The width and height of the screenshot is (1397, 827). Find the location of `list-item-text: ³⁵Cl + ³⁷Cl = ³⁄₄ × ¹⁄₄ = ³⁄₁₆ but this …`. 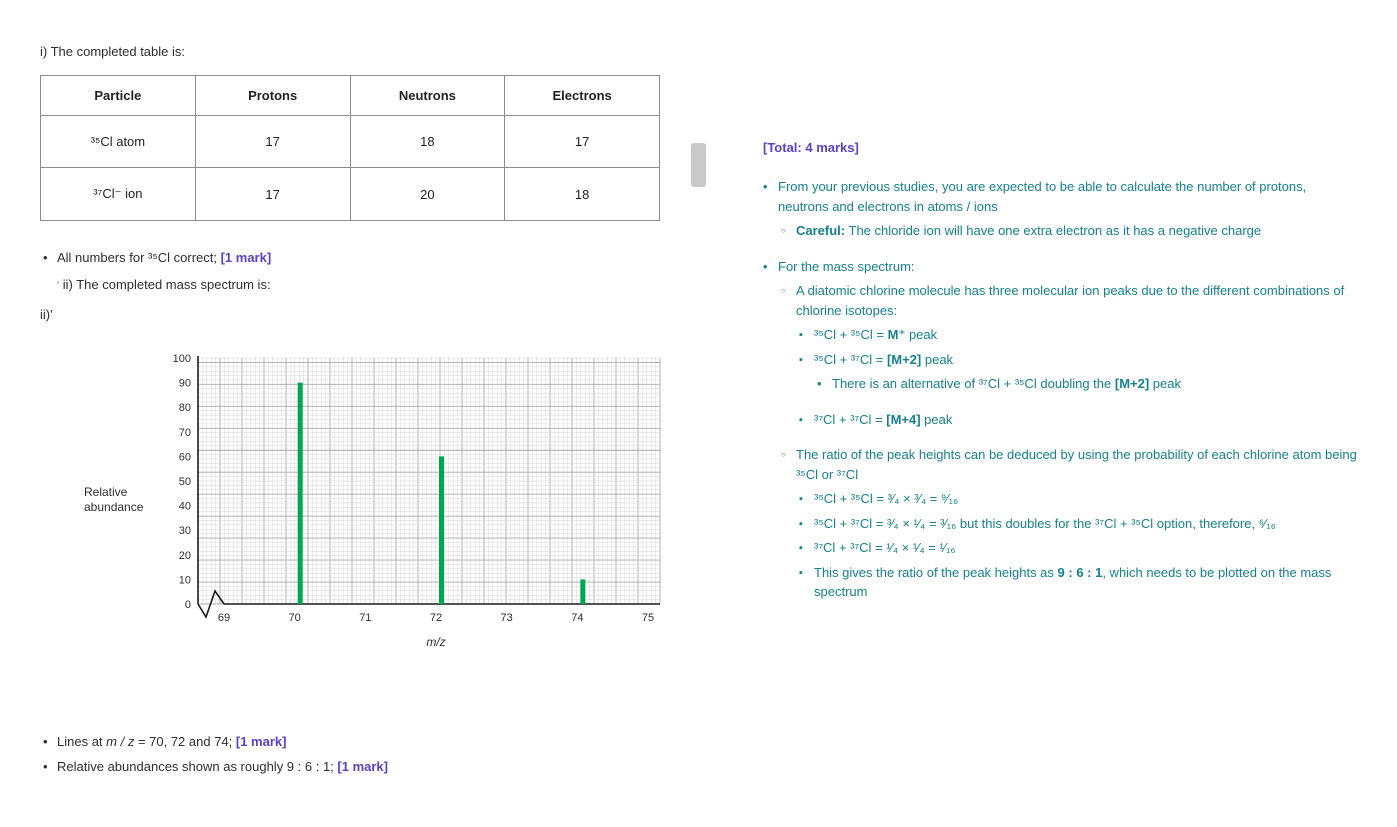

list-item-text: ³⁵Cl + ³⁷Cl = ³⁄₄ × ¹⁄₄ = ³⁄₁₆ but this … is located at coordinates (1045, 523).